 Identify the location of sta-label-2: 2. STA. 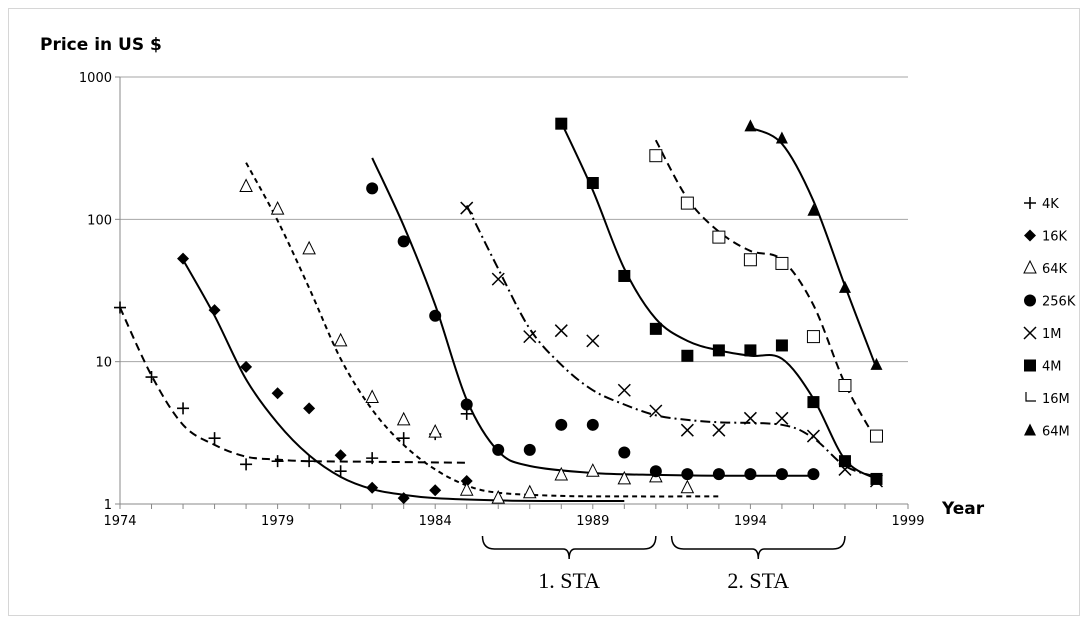
(758, 580).